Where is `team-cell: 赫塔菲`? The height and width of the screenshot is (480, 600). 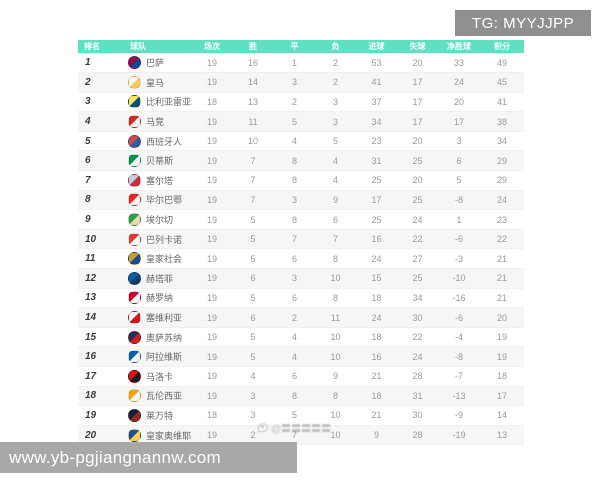
team-cell: 赫塔菲 is located at coordinates (151, 278).